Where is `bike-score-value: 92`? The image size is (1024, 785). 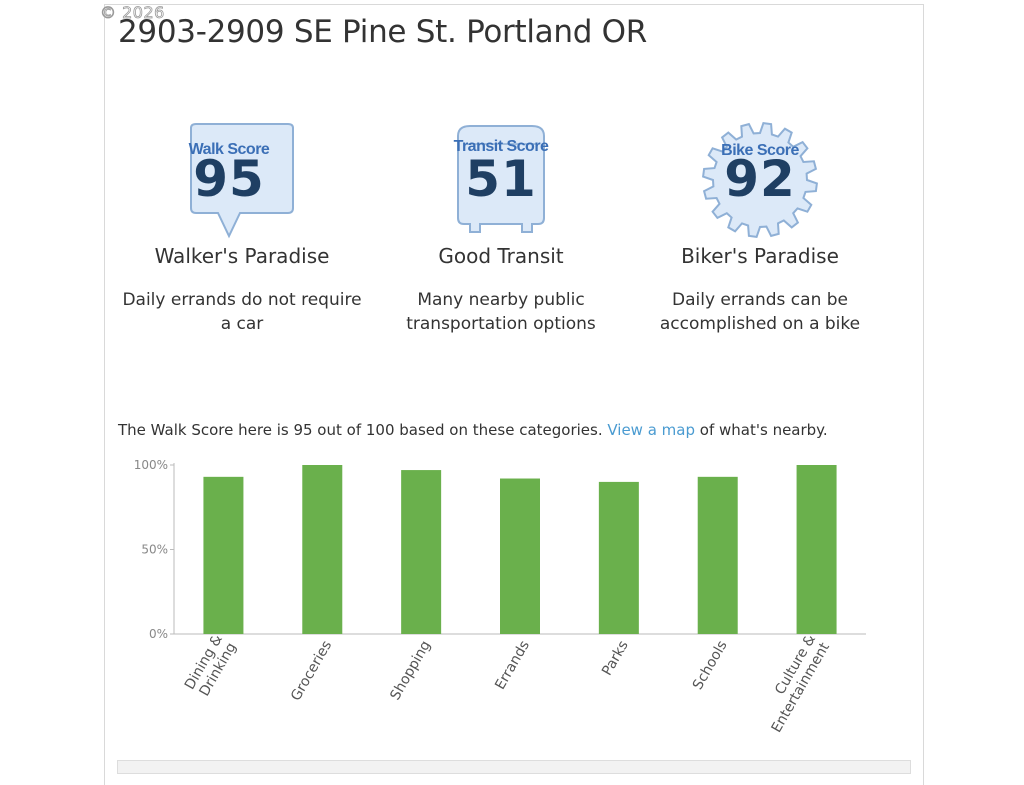 bike-score-value: 92 is located at coordinates (760, 179).